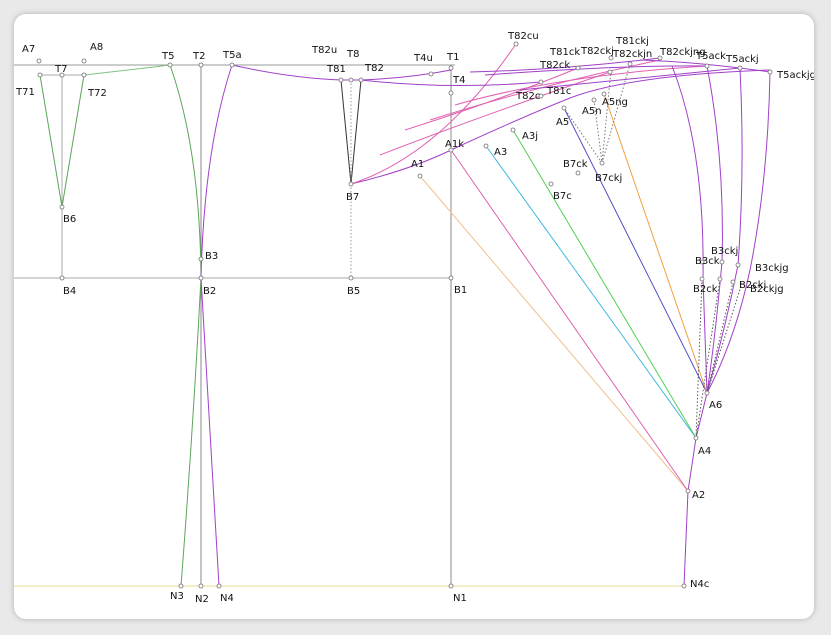 The height and width of the screenshot is (635, 831). What do you see at coordinates (604, 94) in the screenshot?
I see `point-a5ng` at bounding box center [604, 94].